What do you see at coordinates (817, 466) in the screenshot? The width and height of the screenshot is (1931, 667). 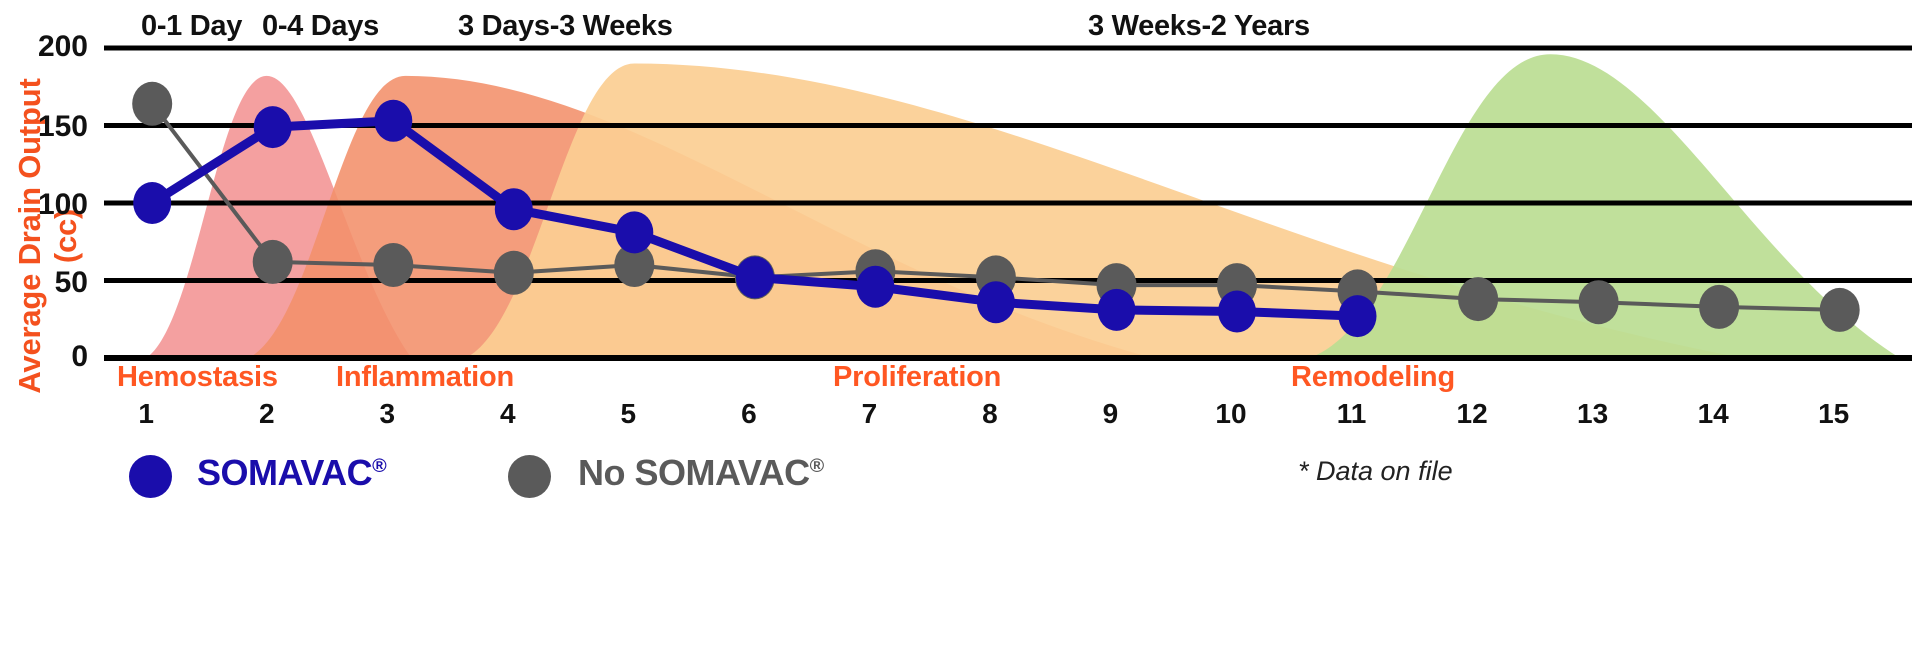 I see `registered-mark-icon-2: ®` at bounding box center [817, 466].